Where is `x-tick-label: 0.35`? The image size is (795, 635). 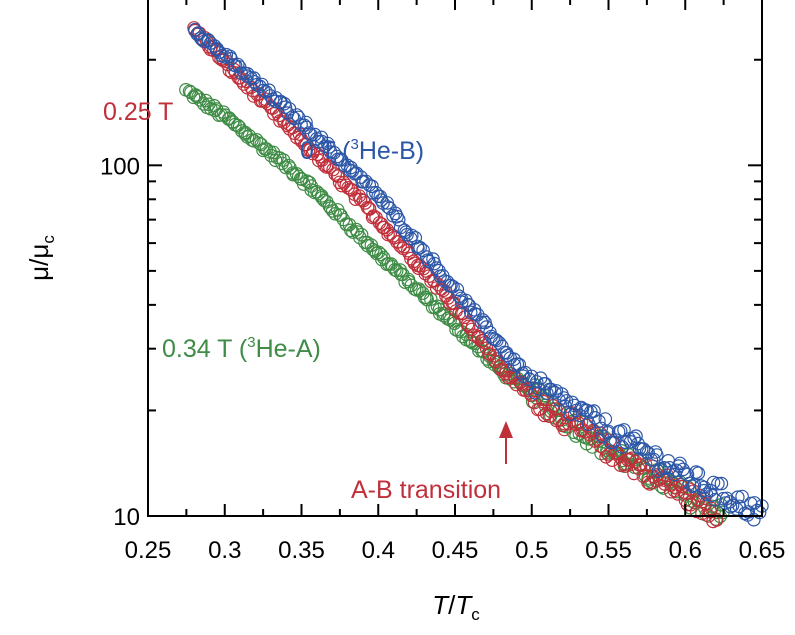 x-tick-label: 0.35 is located at coordinates (301, 550).